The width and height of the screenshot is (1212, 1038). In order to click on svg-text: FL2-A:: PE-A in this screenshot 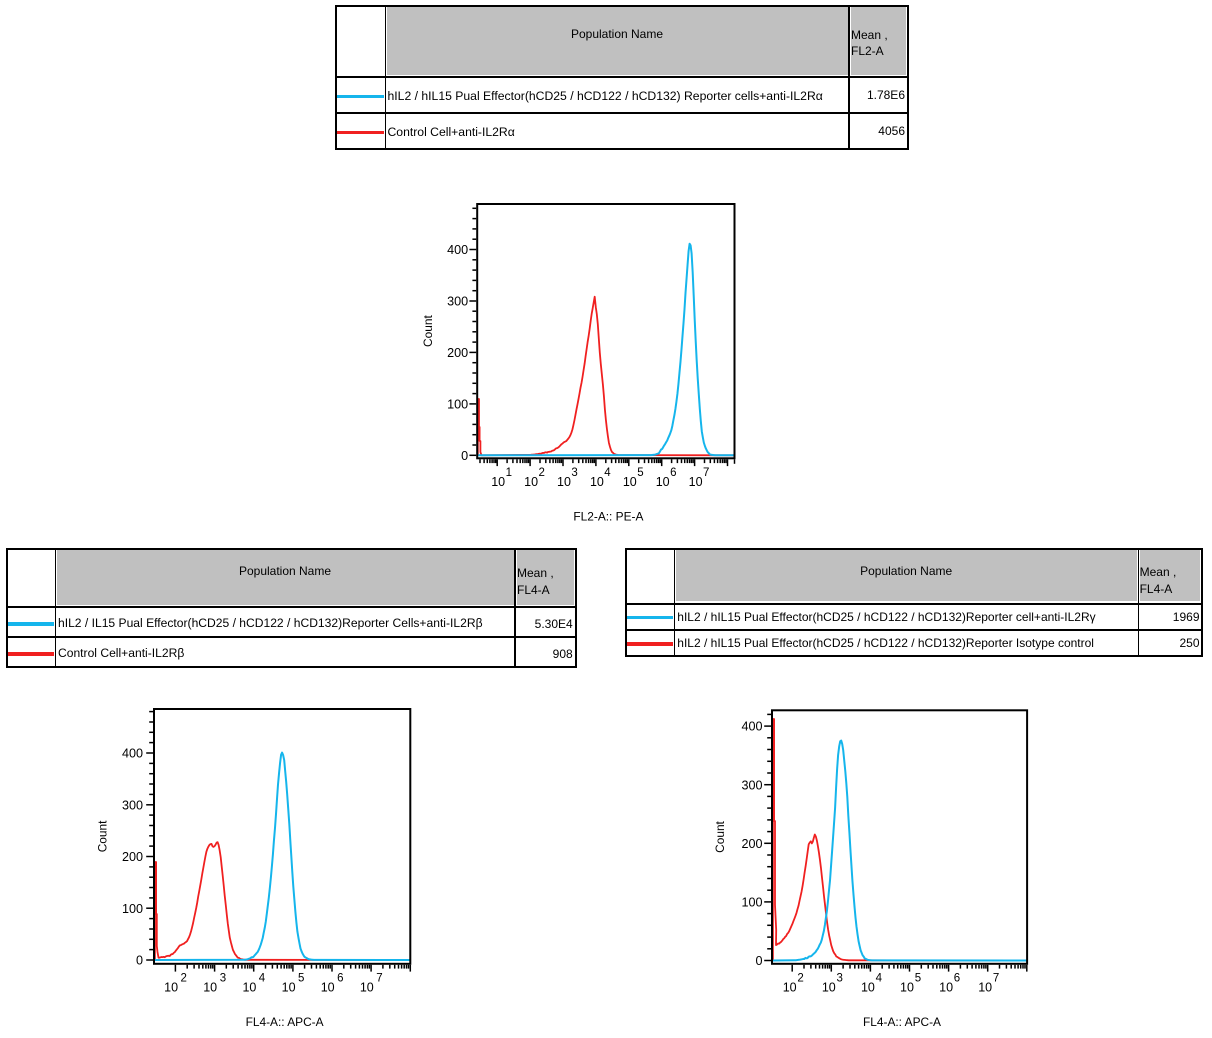, I will do `click(608, 517)`.